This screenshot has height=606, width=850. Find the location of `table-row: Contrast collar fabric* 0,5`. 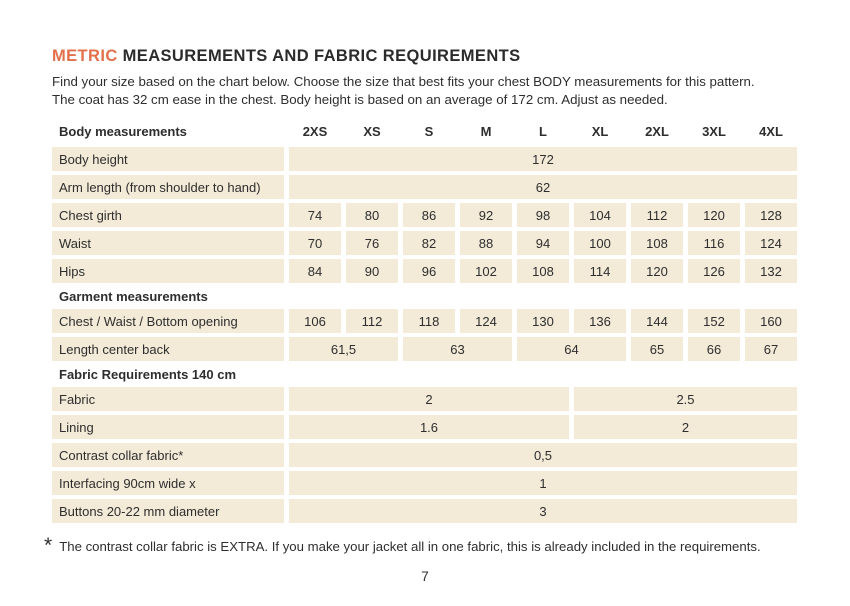

table-row: Contrast collar fabric* 0,5 is located at coordinates (424, 455).